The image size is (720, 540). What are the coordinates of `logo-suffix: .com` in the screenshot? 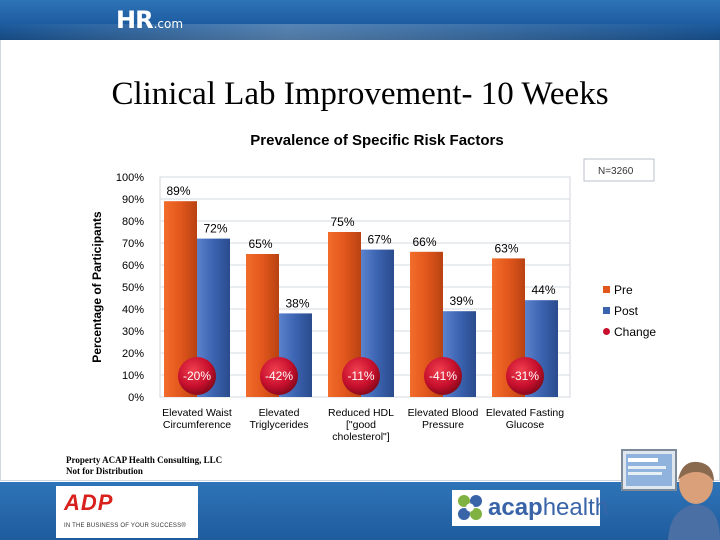 It's located at (168, 24).